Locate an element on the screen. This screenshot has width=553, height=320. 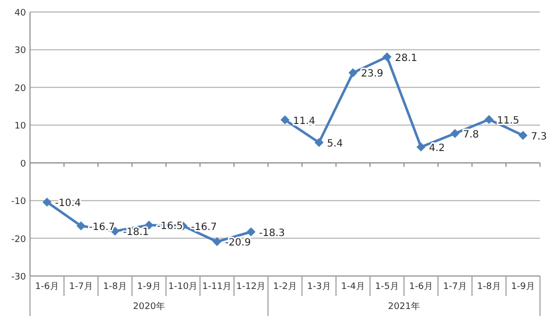
y-tick-label: 10 is located at coordinates (20, 127).